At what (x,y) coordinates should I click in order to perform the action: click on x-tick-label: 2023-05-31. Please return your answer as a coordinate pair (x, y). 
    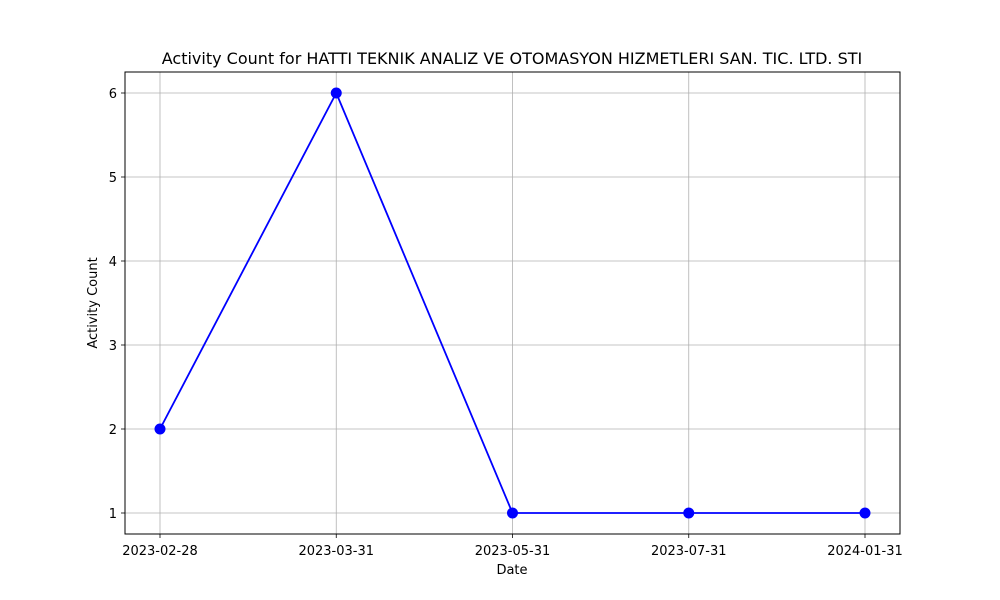
    Looking at the image, I should click on (513, 551).